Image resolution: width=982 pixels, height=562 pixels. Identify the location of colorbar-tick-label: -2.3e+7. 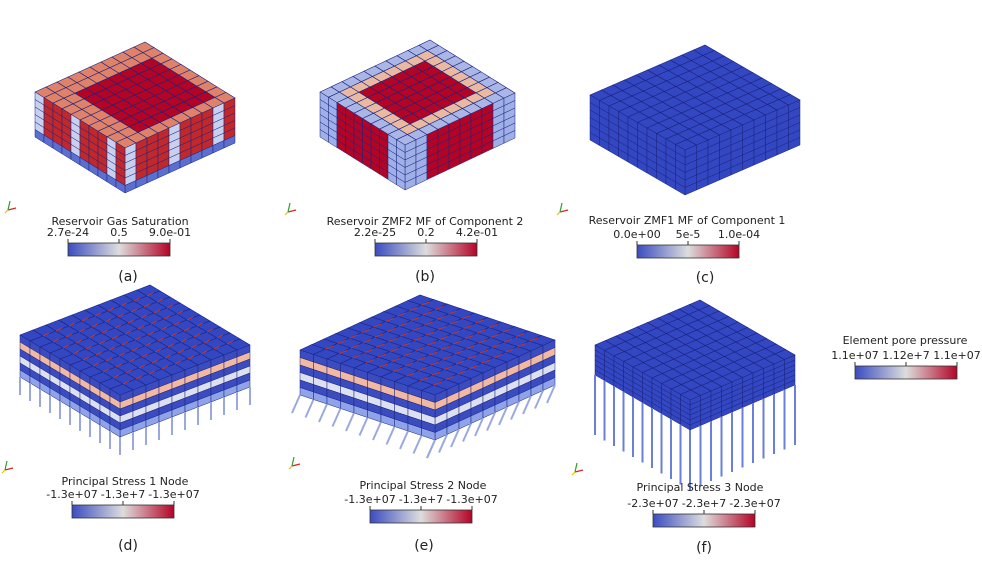
(704, 503).